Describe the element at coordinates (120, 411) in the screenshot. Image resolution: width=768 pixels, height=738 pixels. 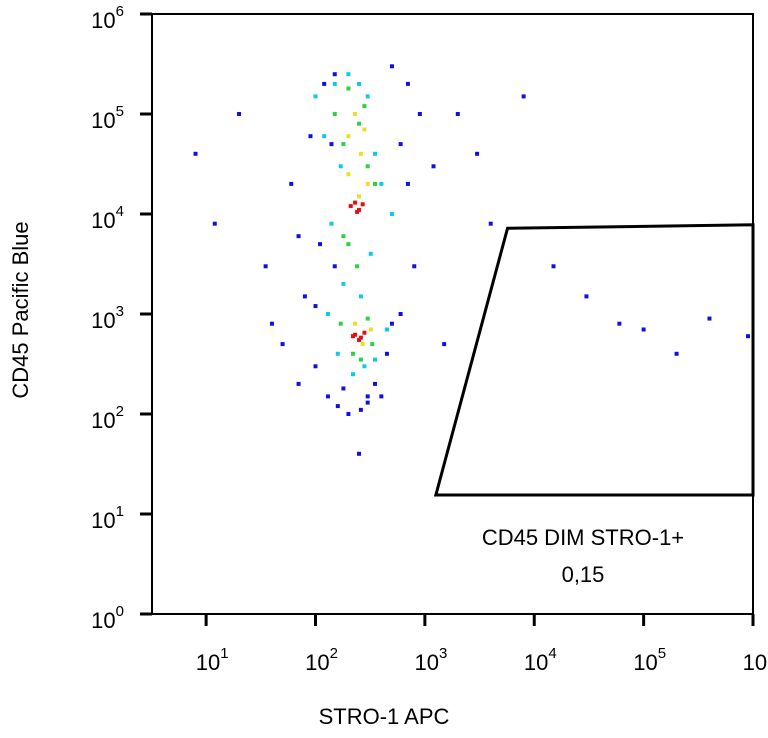
I see `y-tick-label-exp: 2` at that location.